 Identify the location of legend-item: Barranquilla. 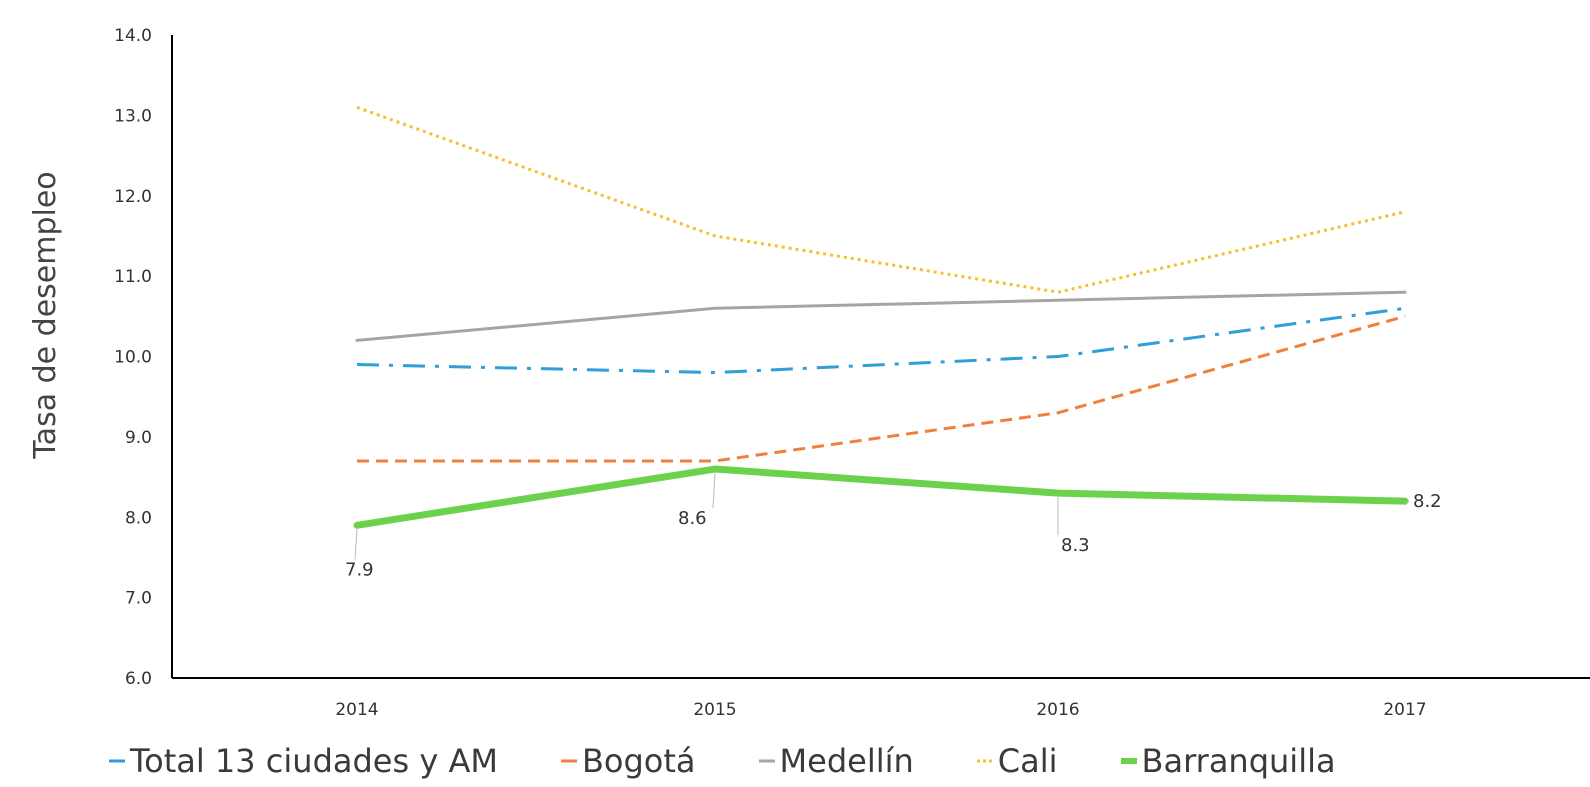
(1228, 761).